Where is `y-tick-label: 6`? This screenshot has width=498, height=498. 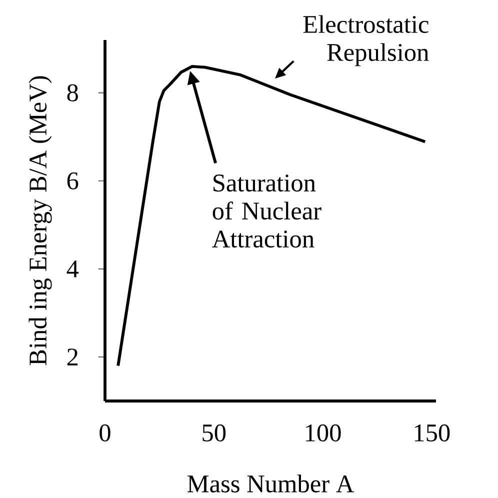 y-tick-label: 6 is located at coordinates (72, 181).